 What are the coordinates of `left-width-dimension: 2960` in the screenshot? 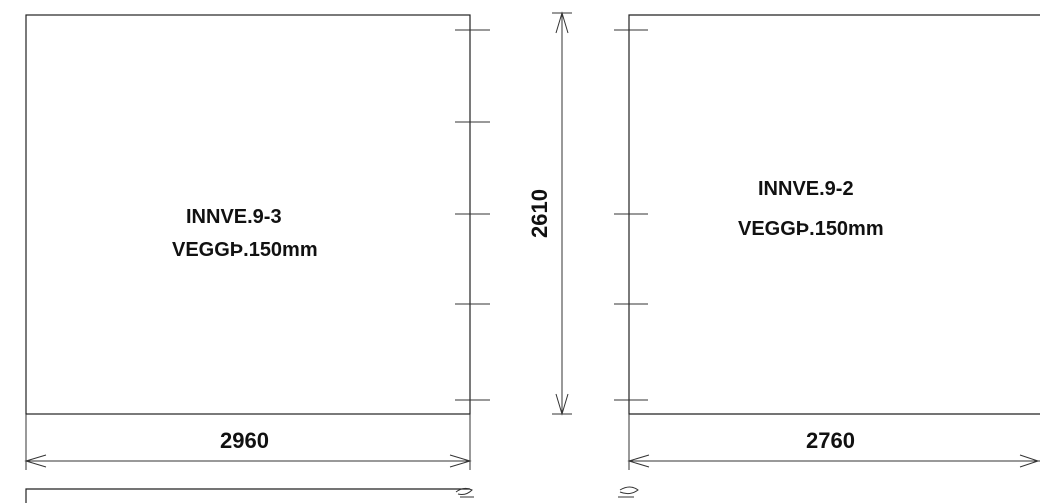 It's located at (248, 442).